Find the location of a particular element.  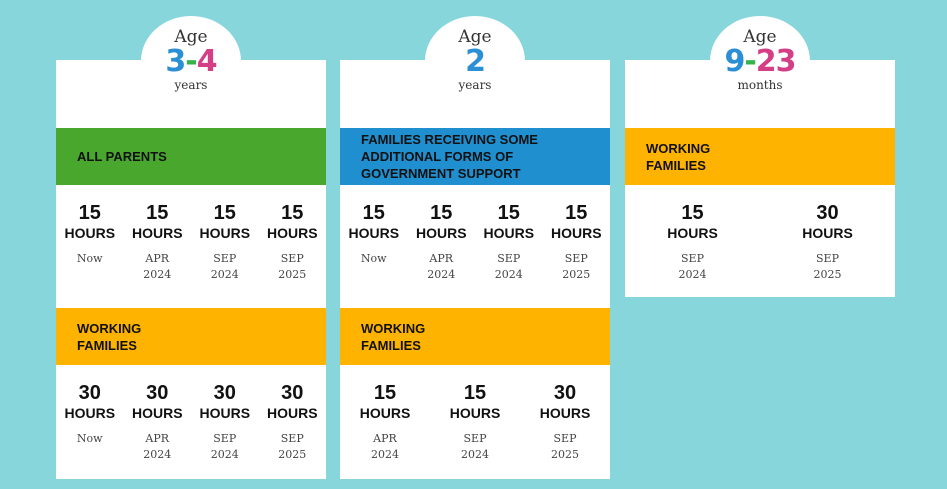

hours-entry: 15 HOURS APR 2024 is located at coordinates (385, 422).